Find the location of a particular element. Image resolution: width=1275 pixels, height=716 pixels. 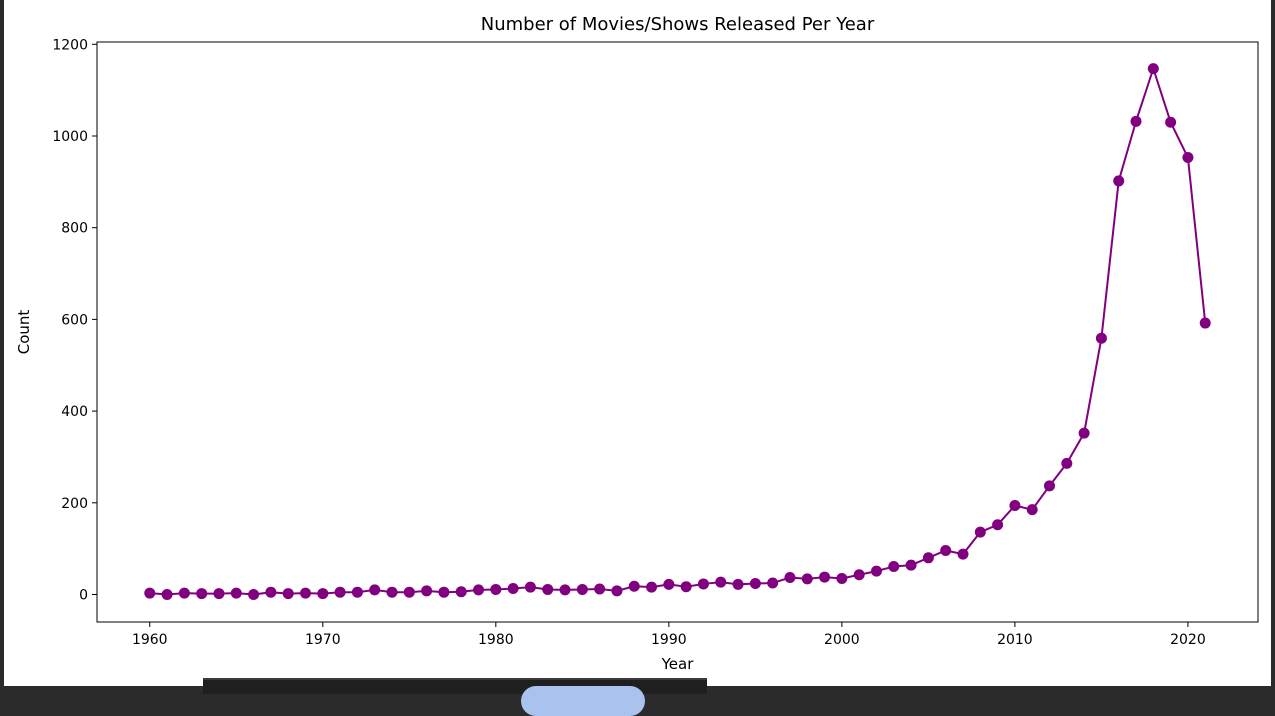

y-tick-label: 600 is located at coordinates (74, 320).